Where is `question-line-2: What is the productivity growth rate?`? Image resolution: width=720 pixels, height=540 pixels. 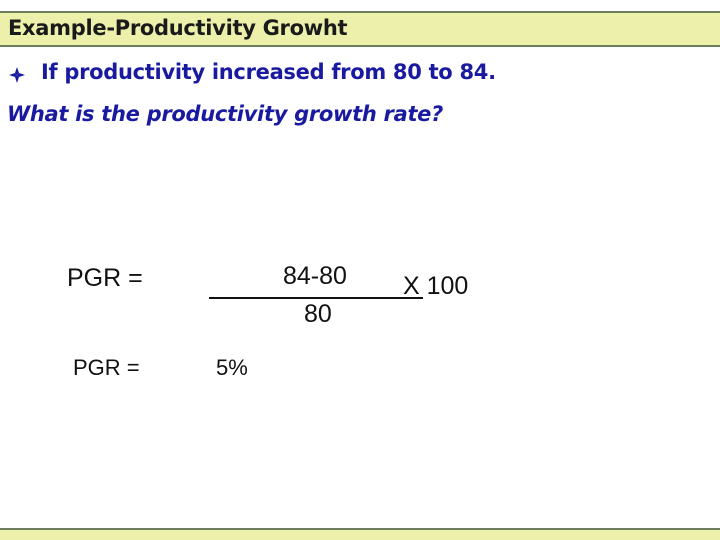 question-line-2: What is the productivity growth rate? is located at coordinates (225, 114).